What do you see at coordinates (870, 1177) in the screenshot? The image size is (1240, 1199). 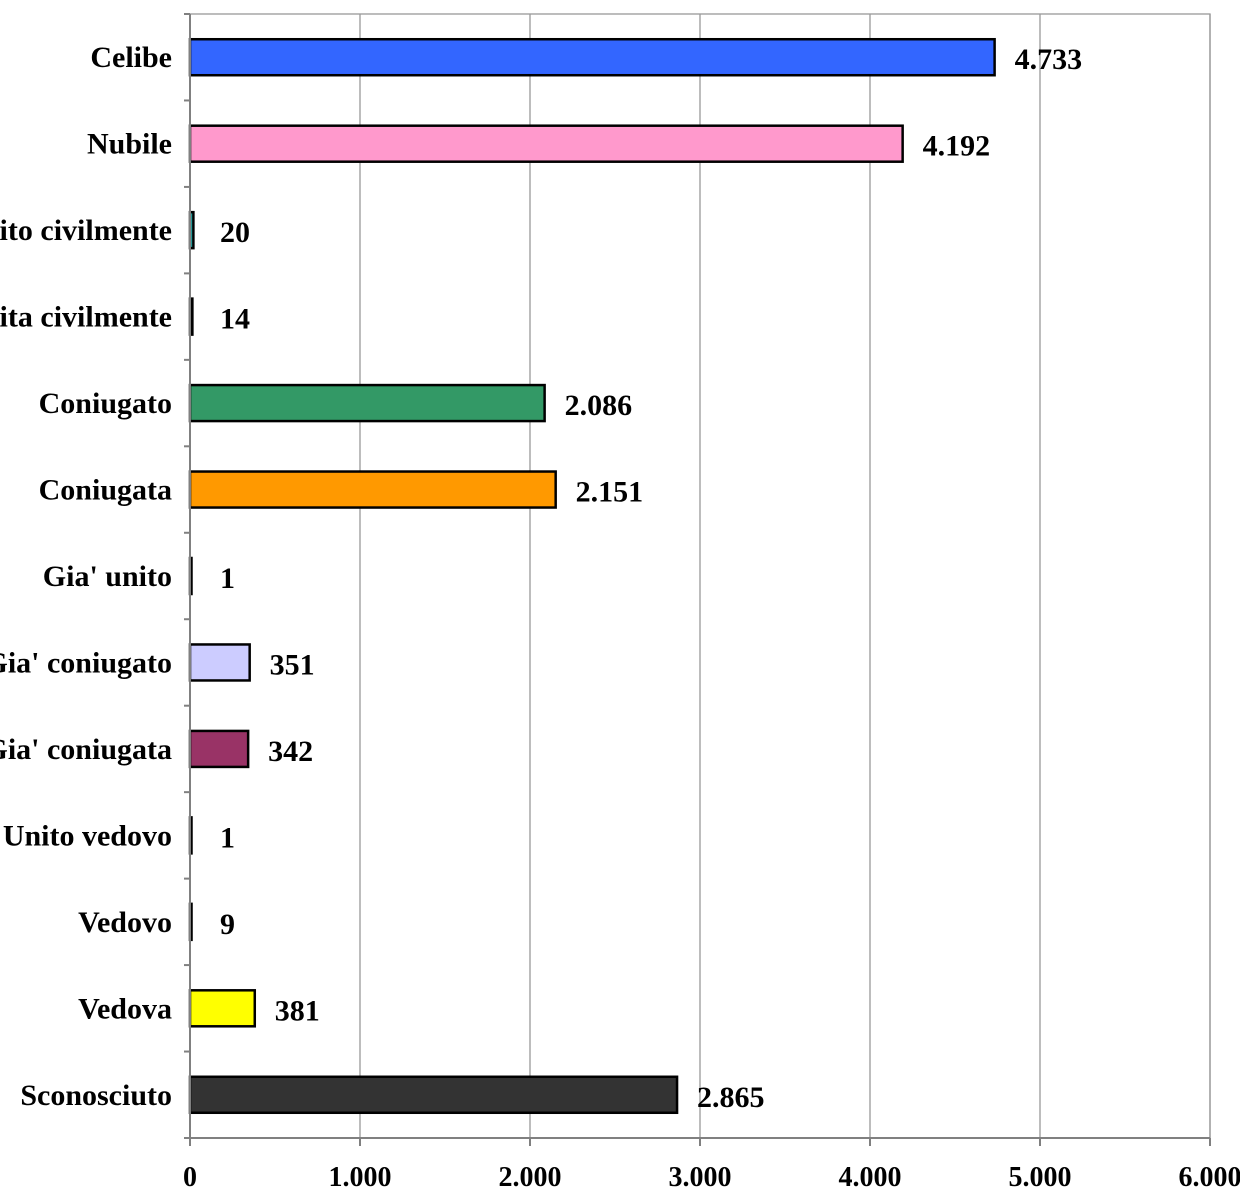 I see `x-tick-label: 4.000` at bounding box center [870, 1177].